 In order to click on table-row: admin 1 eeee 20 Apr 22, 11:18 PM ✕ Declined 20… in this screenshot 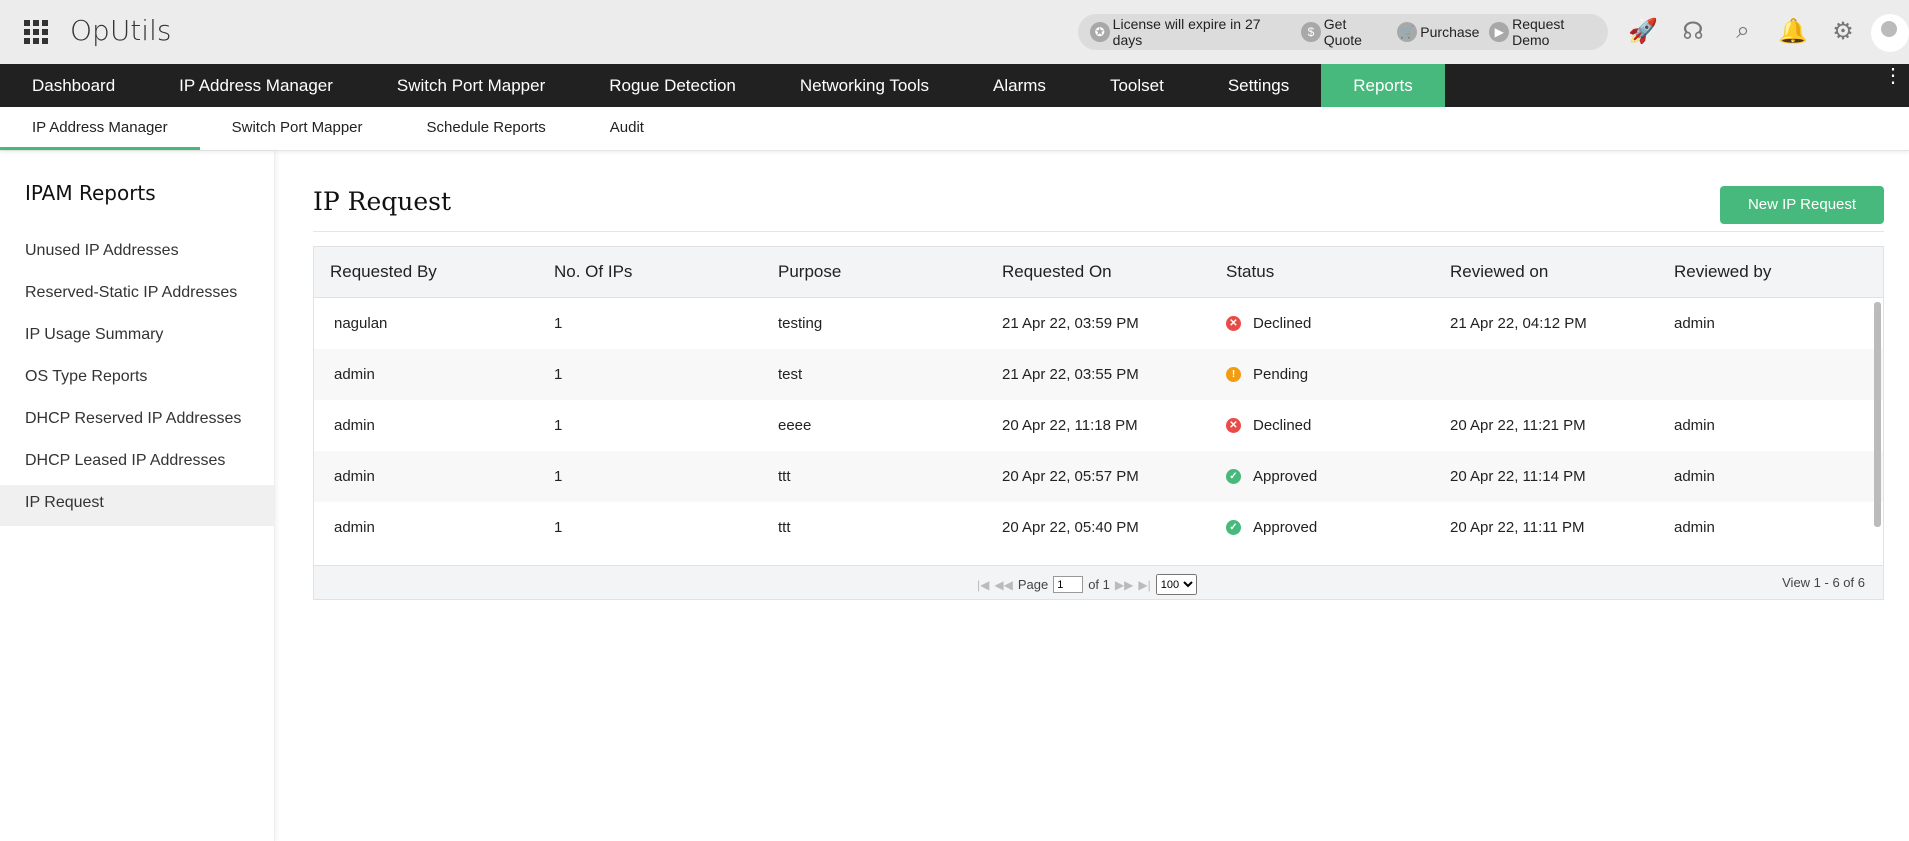, I will do `click(1098, 425)`.